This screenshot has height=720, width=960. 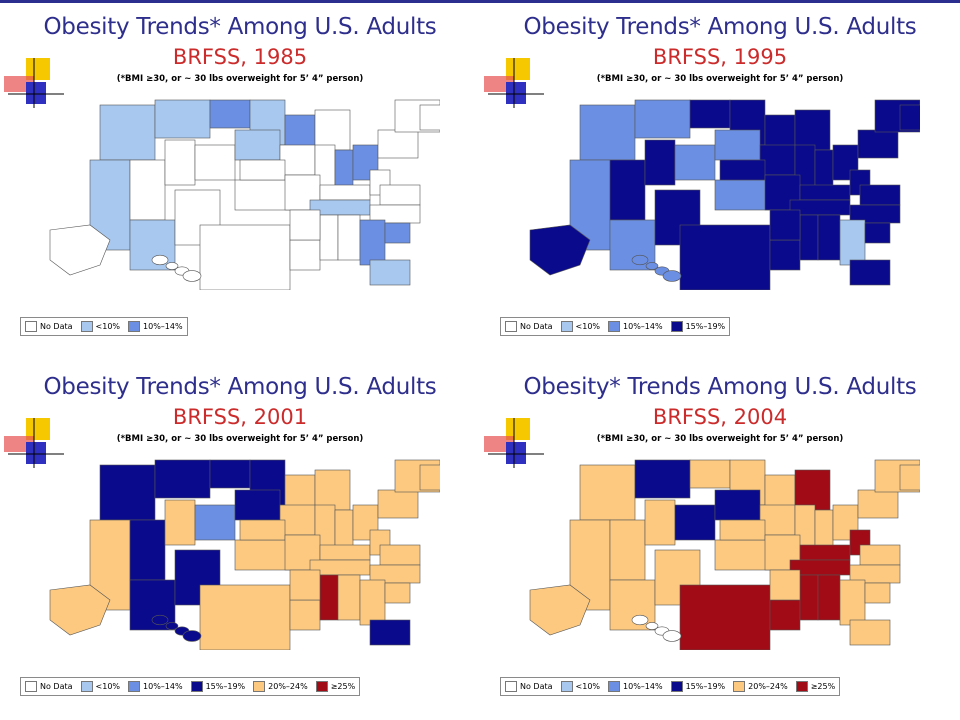 What do you see at coordinates (825, 192) in the screenshot?
I see `state-region-ky` at bounding box center [825, 192].